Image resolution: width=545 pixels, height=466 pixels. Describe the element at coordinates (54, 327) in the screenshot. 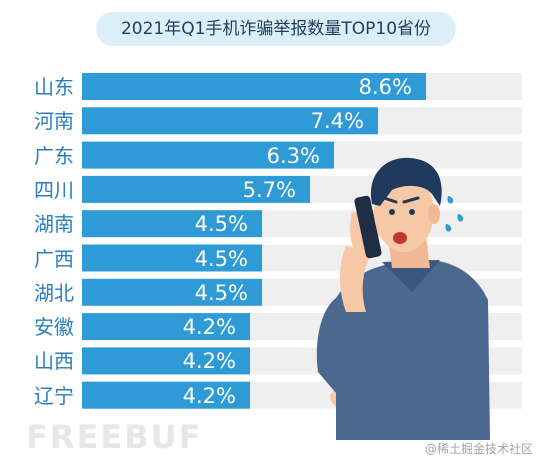

I see `category-label: 安徽` at that location.